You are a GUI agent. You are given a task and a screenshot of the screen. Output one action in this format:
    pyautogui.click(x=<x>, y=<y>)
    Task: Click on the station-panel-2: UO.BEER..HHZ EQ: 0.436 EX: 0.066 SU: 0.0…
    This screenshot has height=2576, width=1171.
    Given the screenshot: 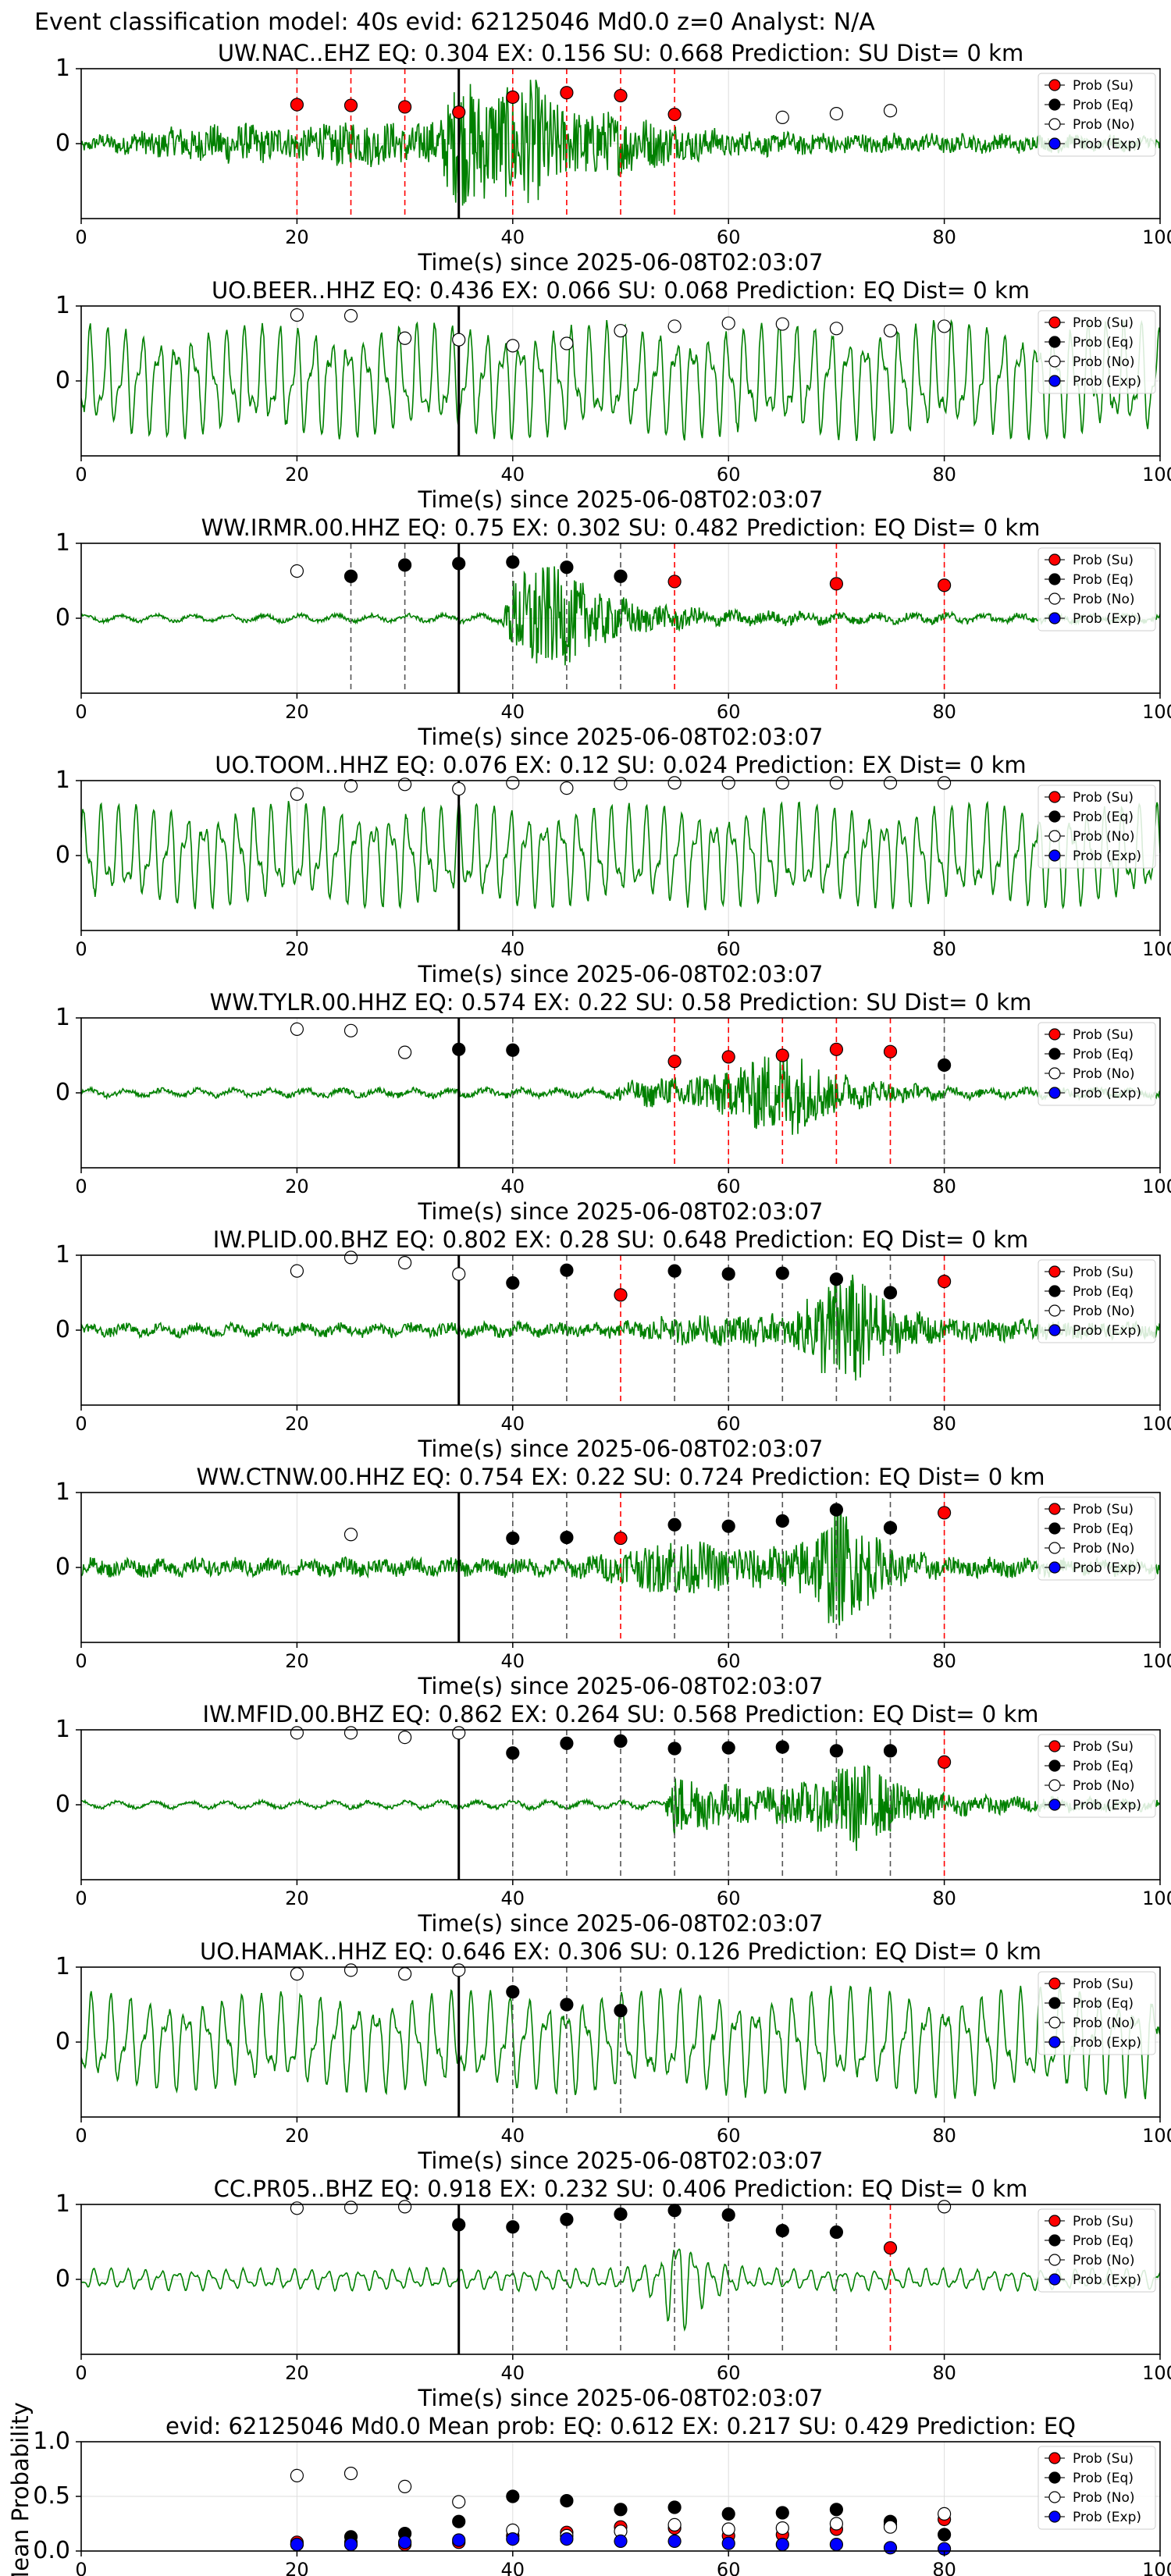 What is the action you would take?
    pyautogui.click(x=613, y=395)
    